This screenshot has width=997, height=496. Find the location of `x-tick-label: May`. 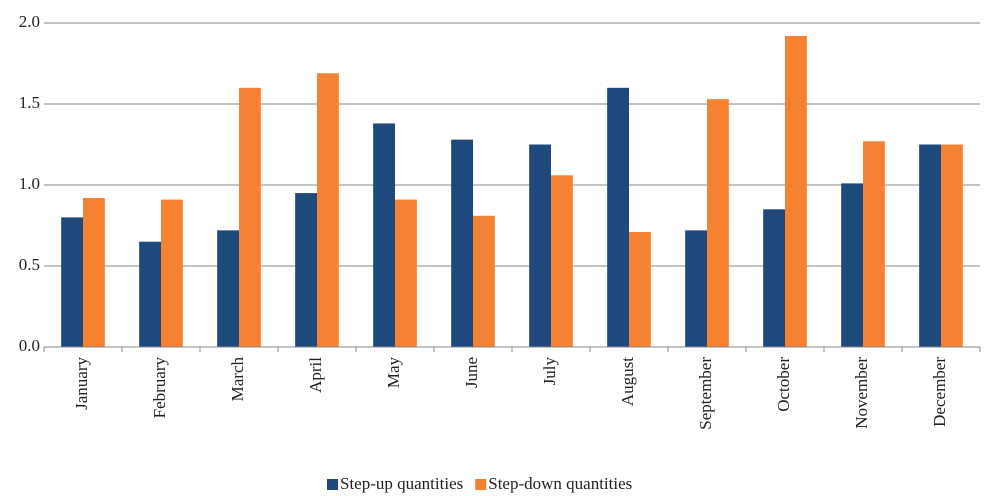

x-tick-label: May is located at coordinates (393, 373).